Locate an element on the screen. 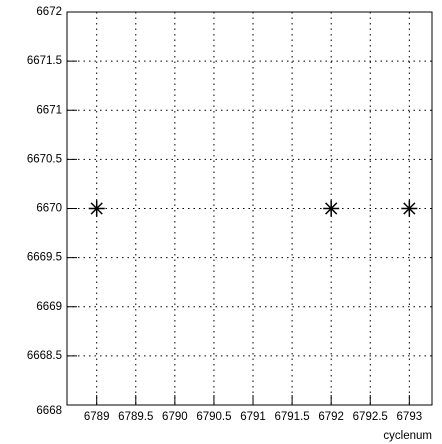 The height and width of the screenshot is (444, 442). y-tick-label: 6671.5 is located at coordinates (44, 61).